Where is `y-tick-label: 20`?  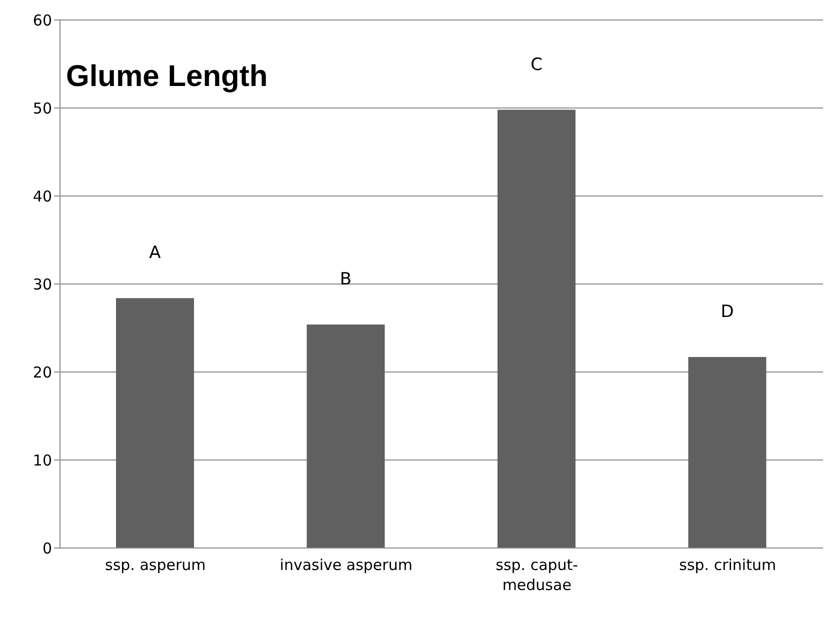 y-tick-label: 20 is located at coordinates (42, 372).